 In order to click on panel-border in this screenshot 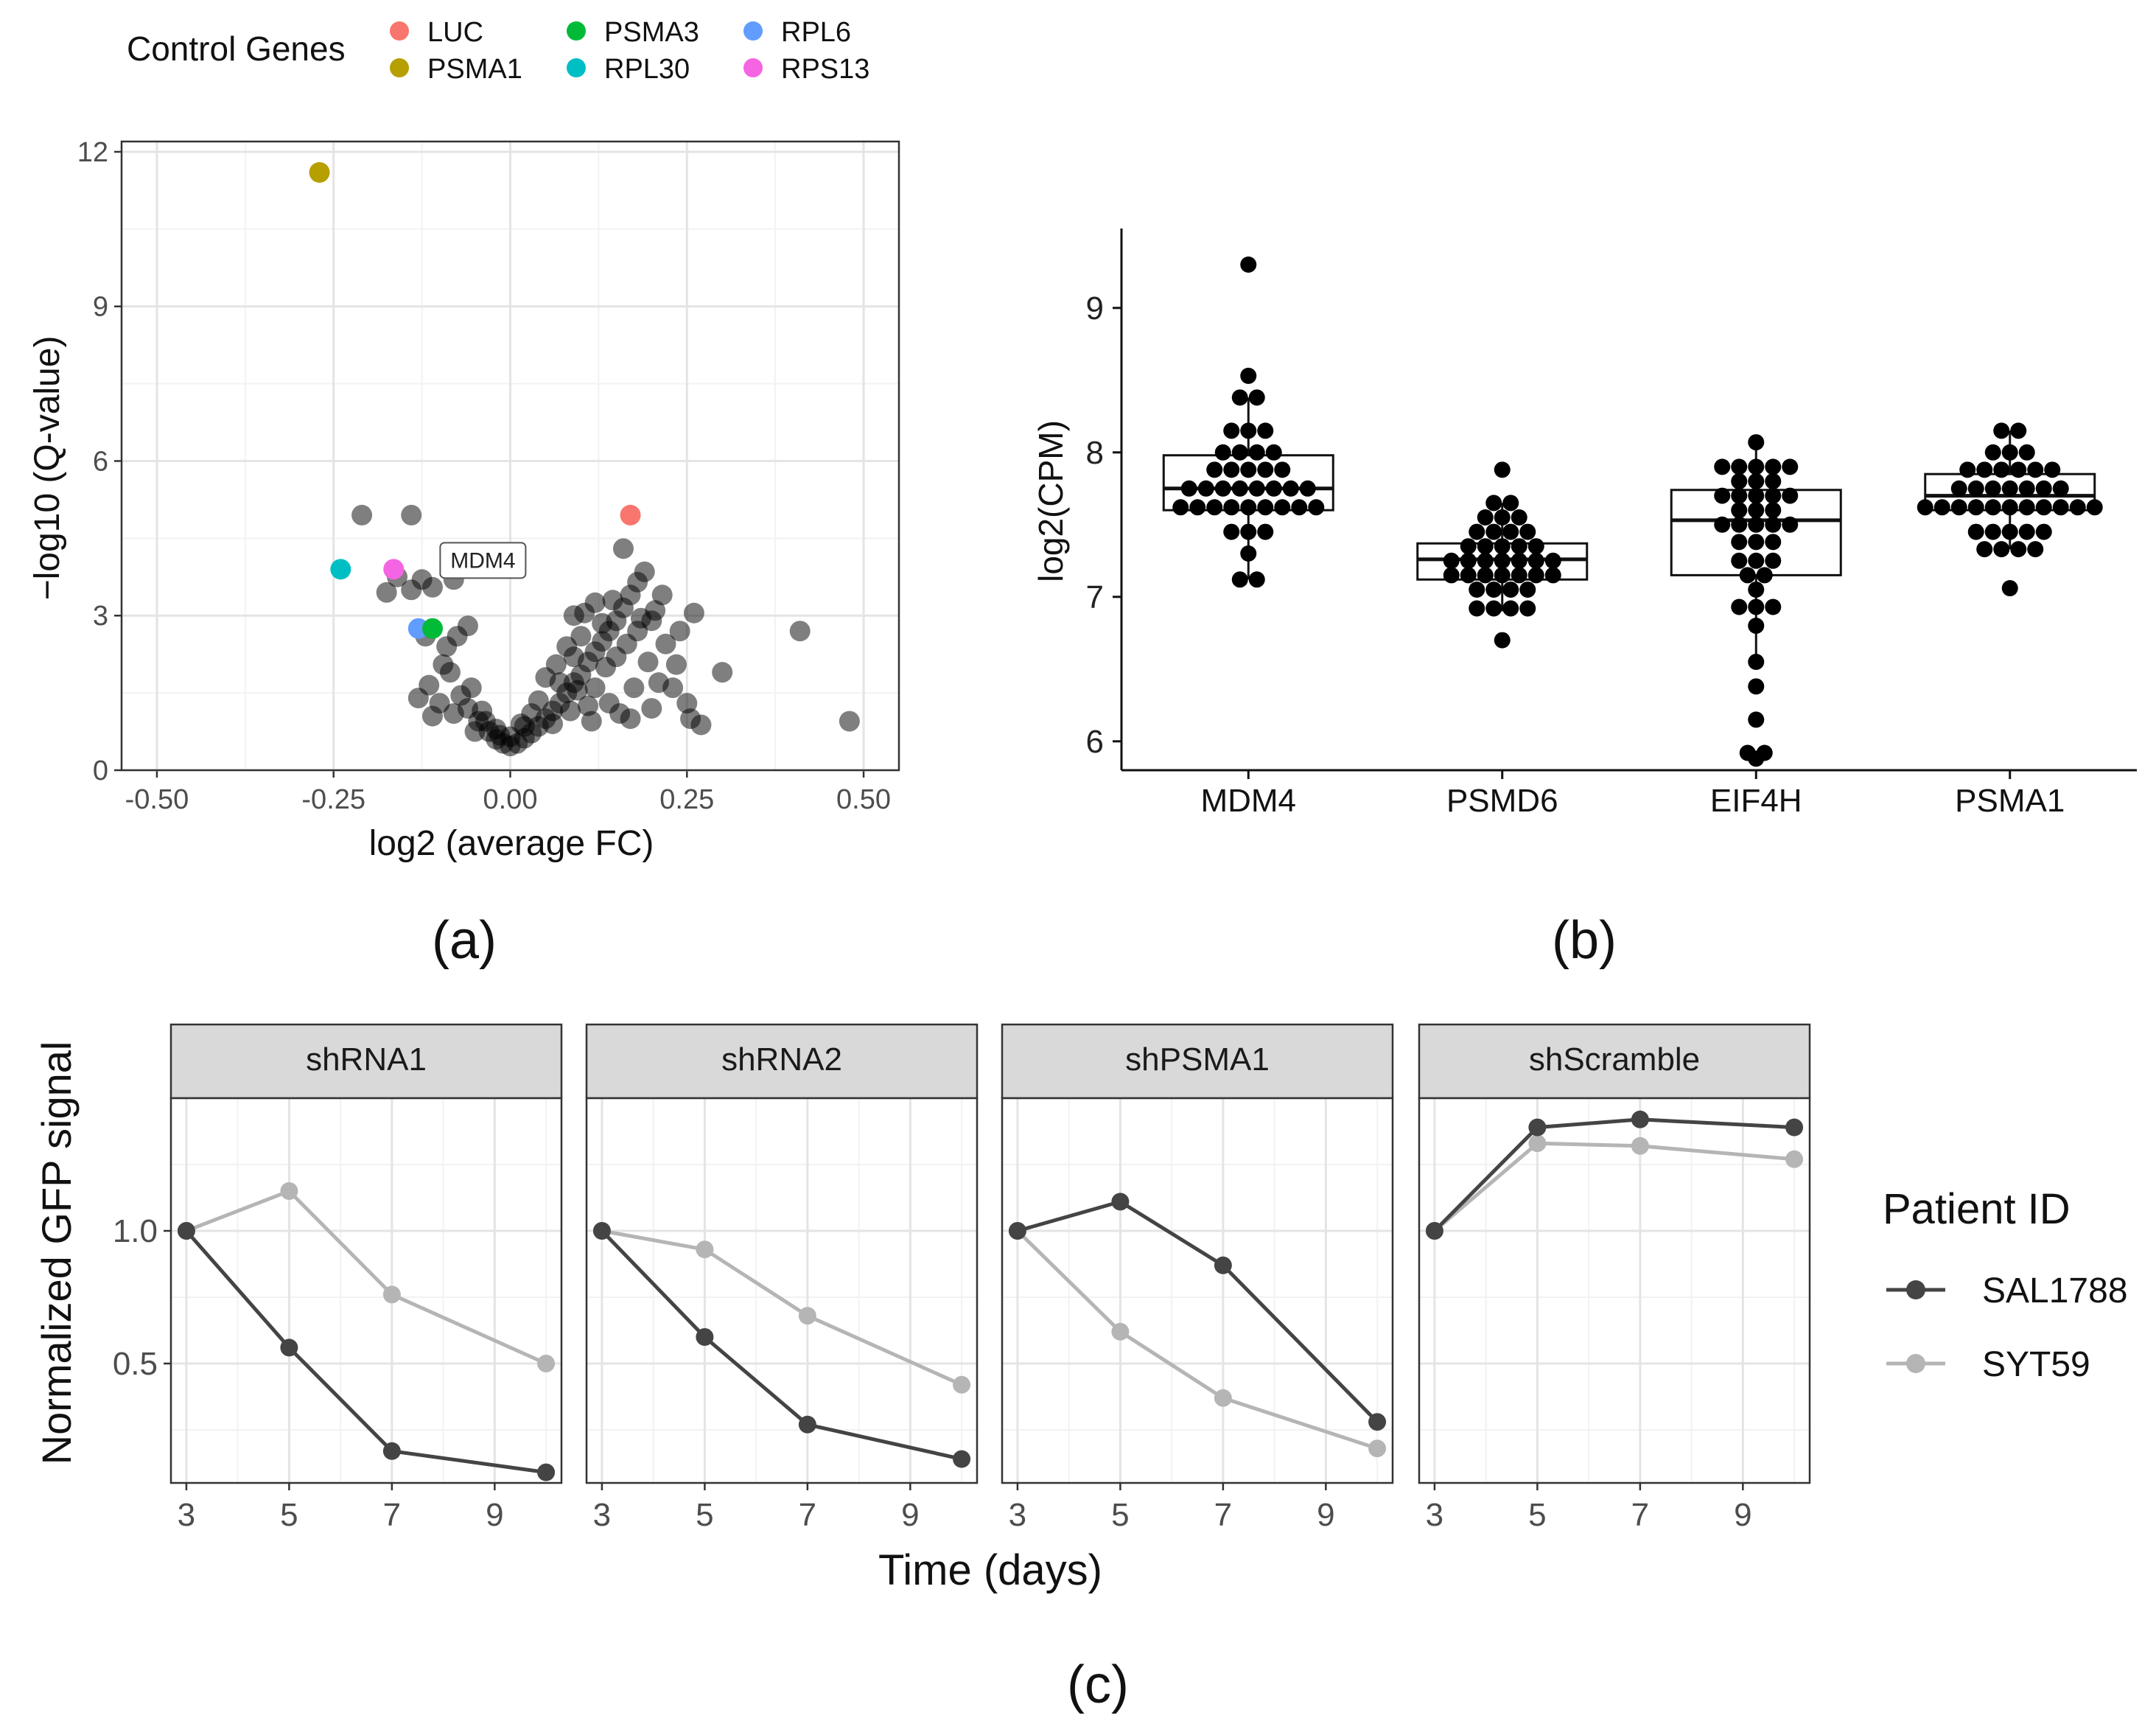, I will do `click(782, 1290)`.